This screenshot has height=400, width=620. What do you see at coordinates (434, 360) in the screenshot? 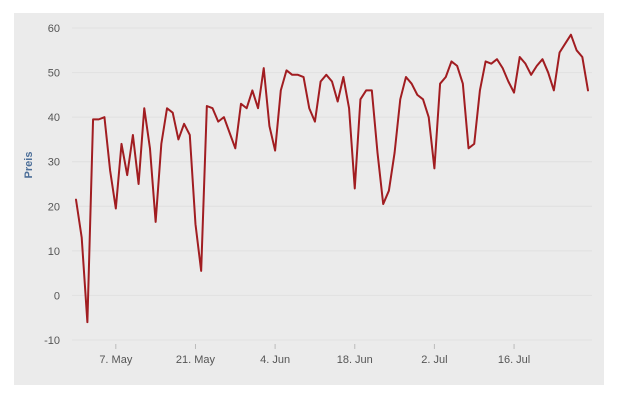
I see `x-tick-label: 2. Jul` at bounding box center [434, 360].